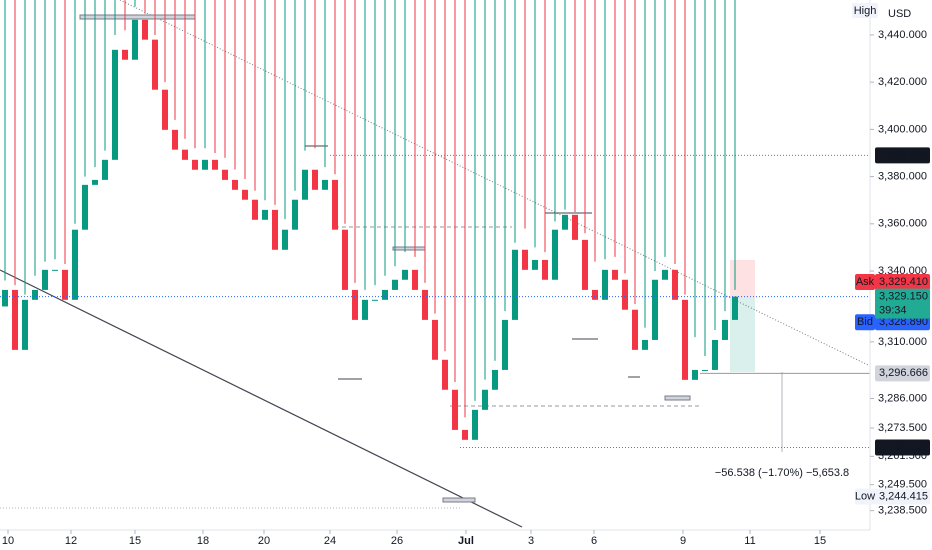 The image size is (932, 550). What do you see at coordinates (902, 342) in the screenshot?
I see `y-tick-label: 3,310.000` at bounding box center [902, 342].